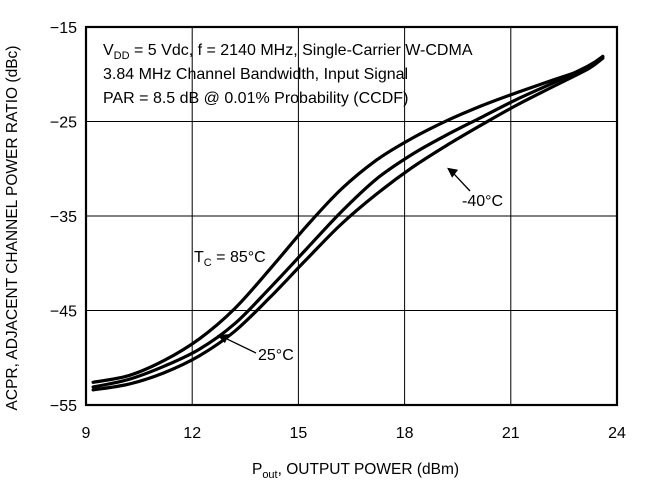 The height and width of the screenshot is (490, 645). I want to click on conditions-line-3: PAR = 8.5 dB @ 0.01% Probability (CCDF), so click(255, 98).